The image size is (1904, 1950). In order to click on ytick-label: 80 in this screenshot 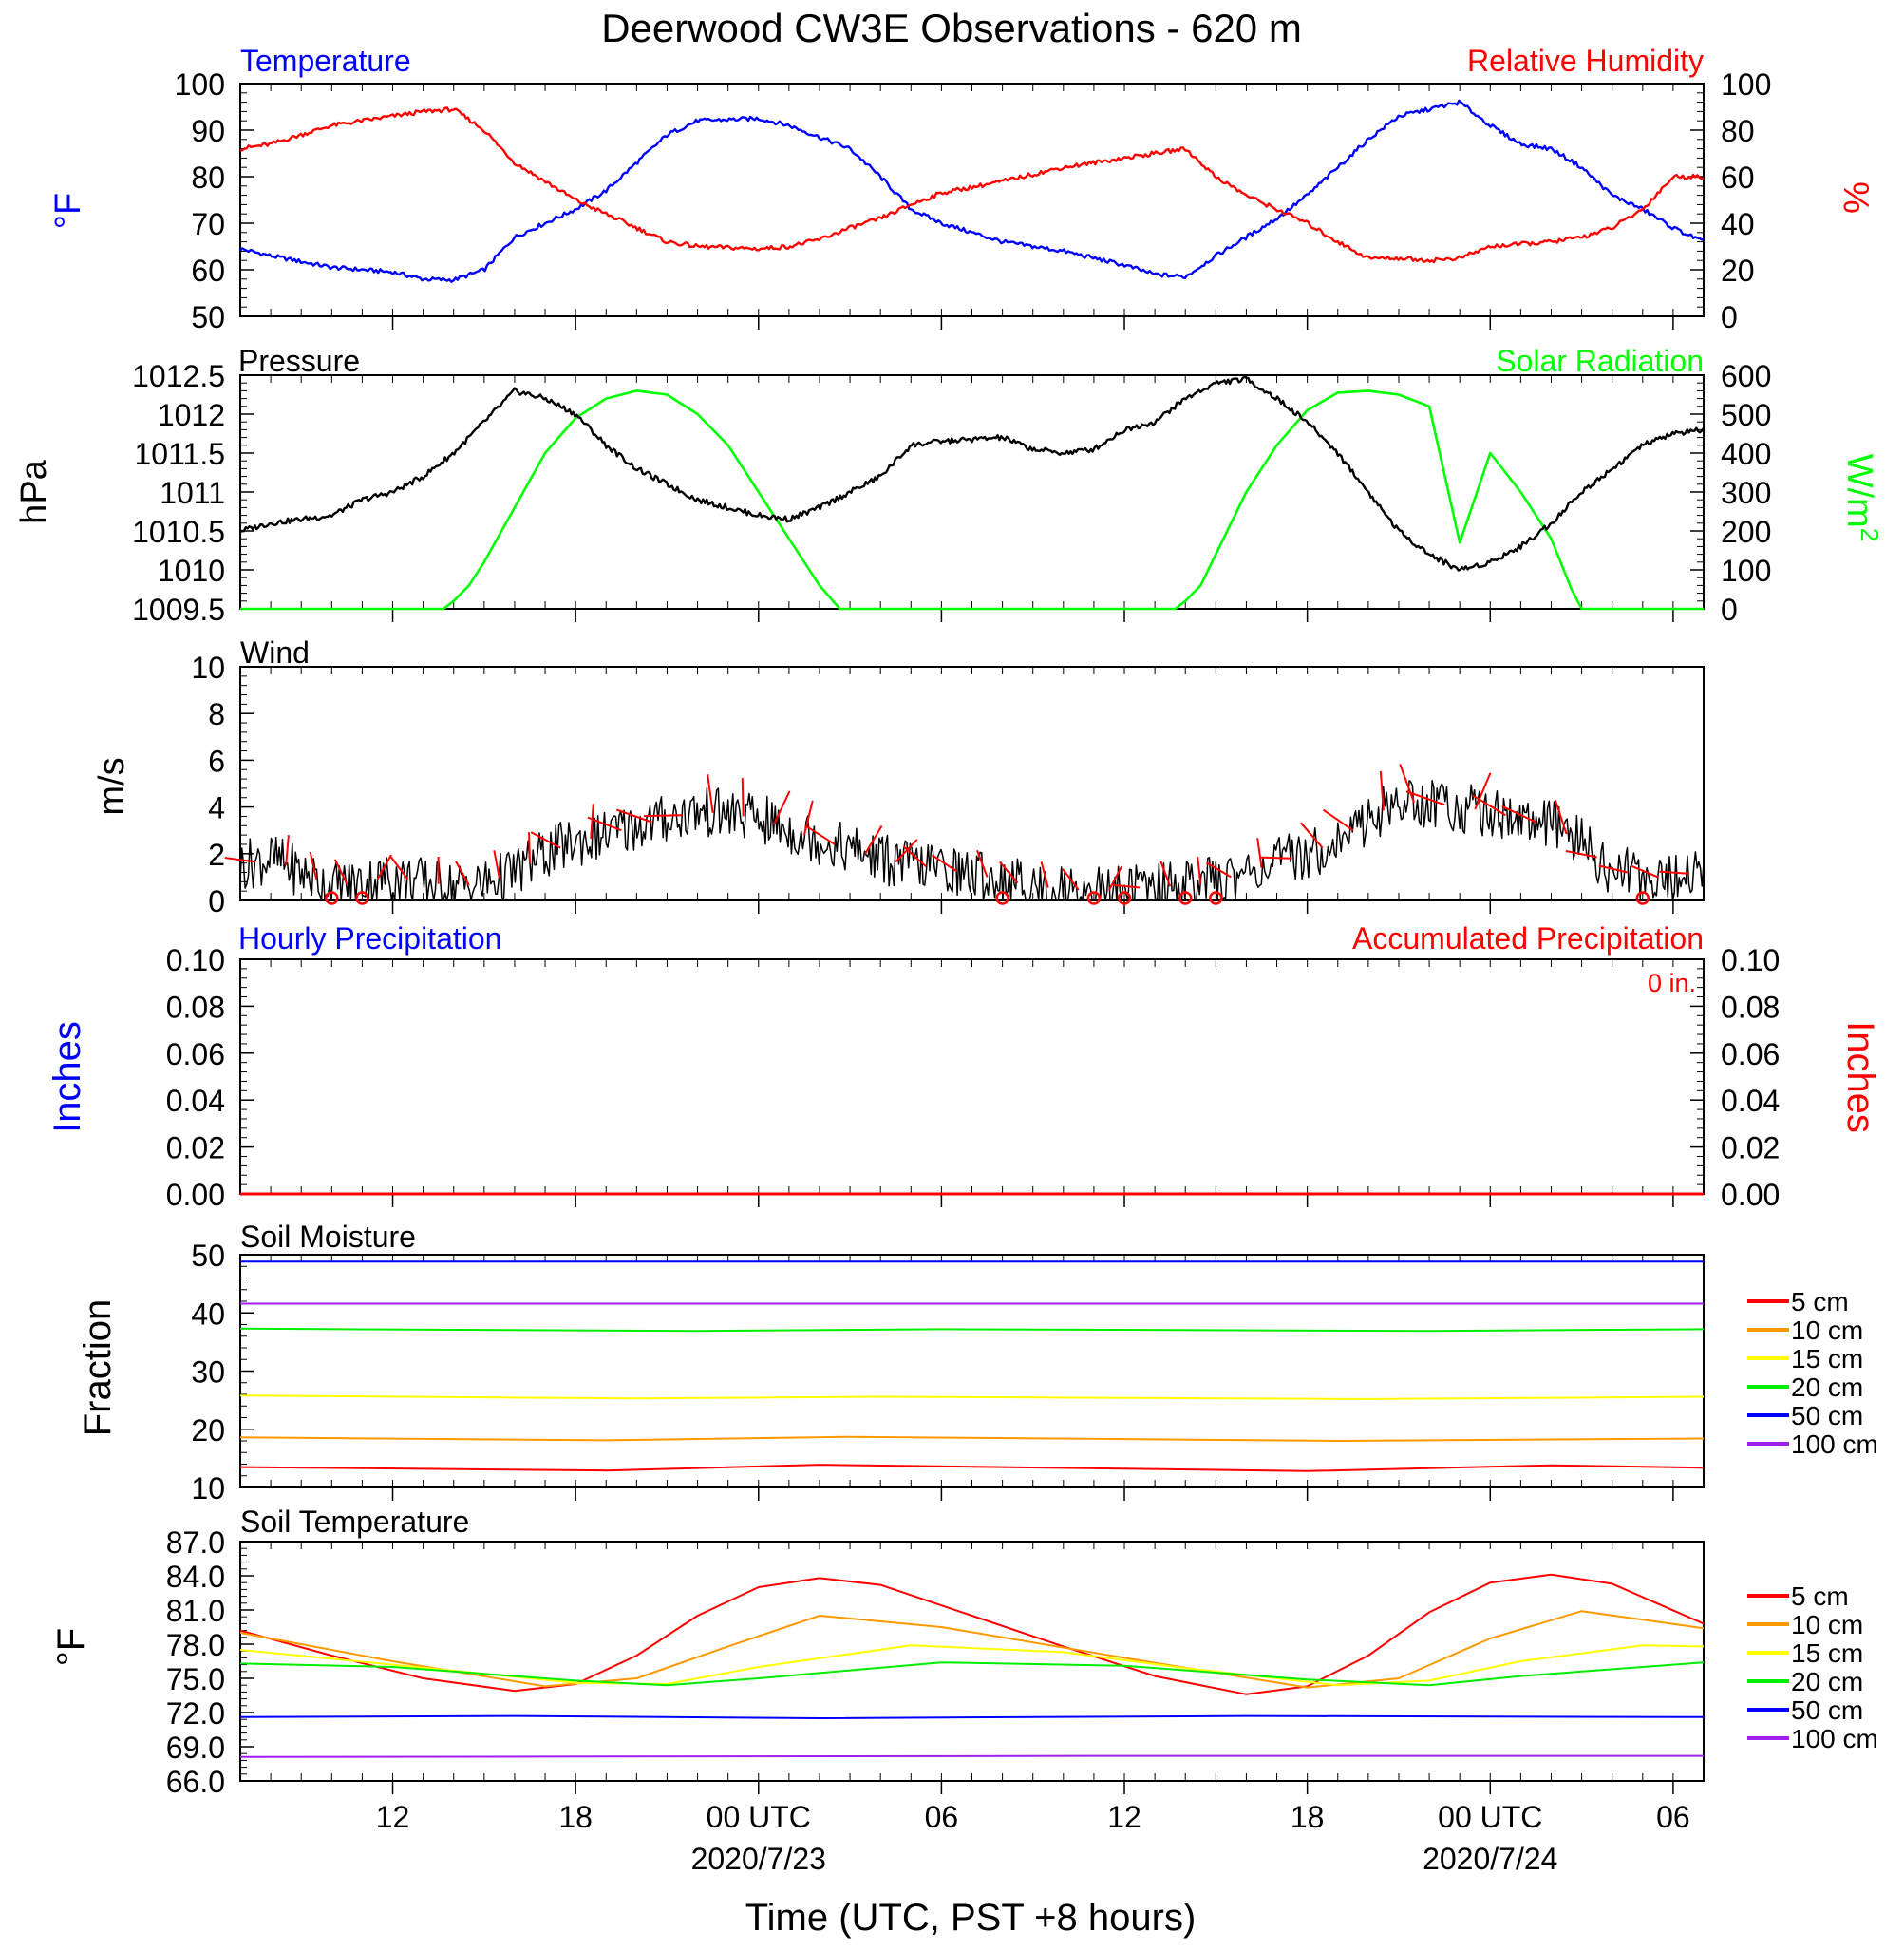, I will do `click(208, 178)`.